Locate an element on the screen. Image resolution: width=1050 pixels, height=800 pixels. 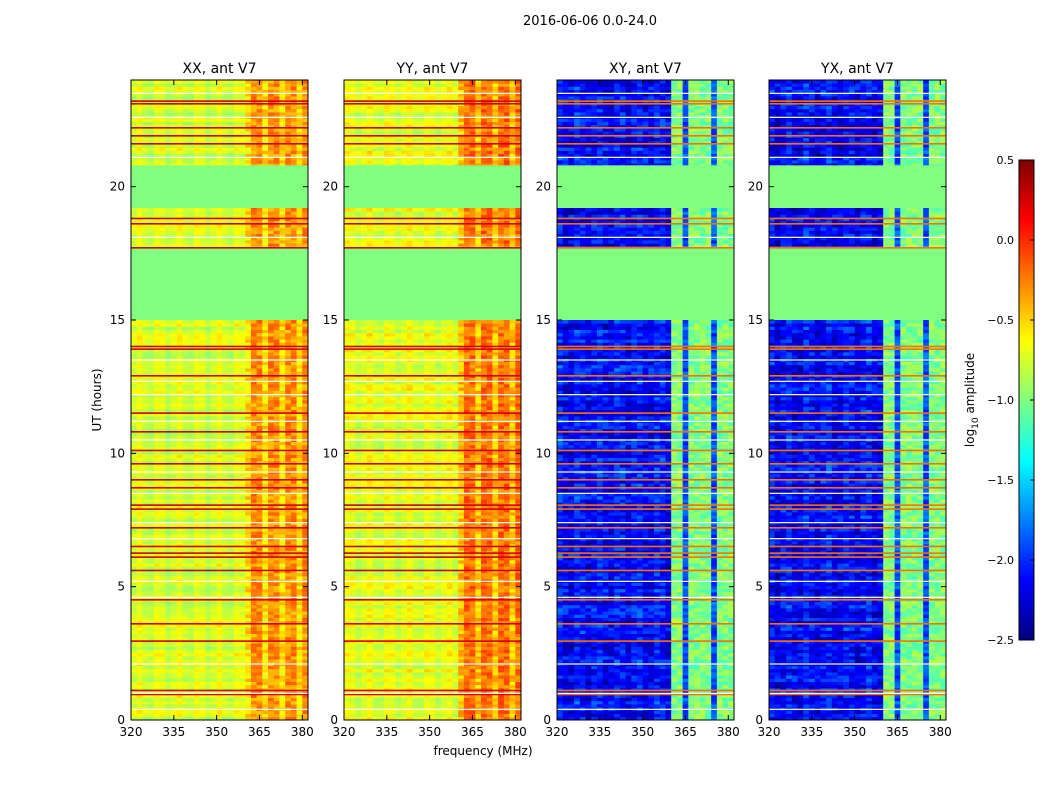
no-data-block is located at coordinates (432, 186).